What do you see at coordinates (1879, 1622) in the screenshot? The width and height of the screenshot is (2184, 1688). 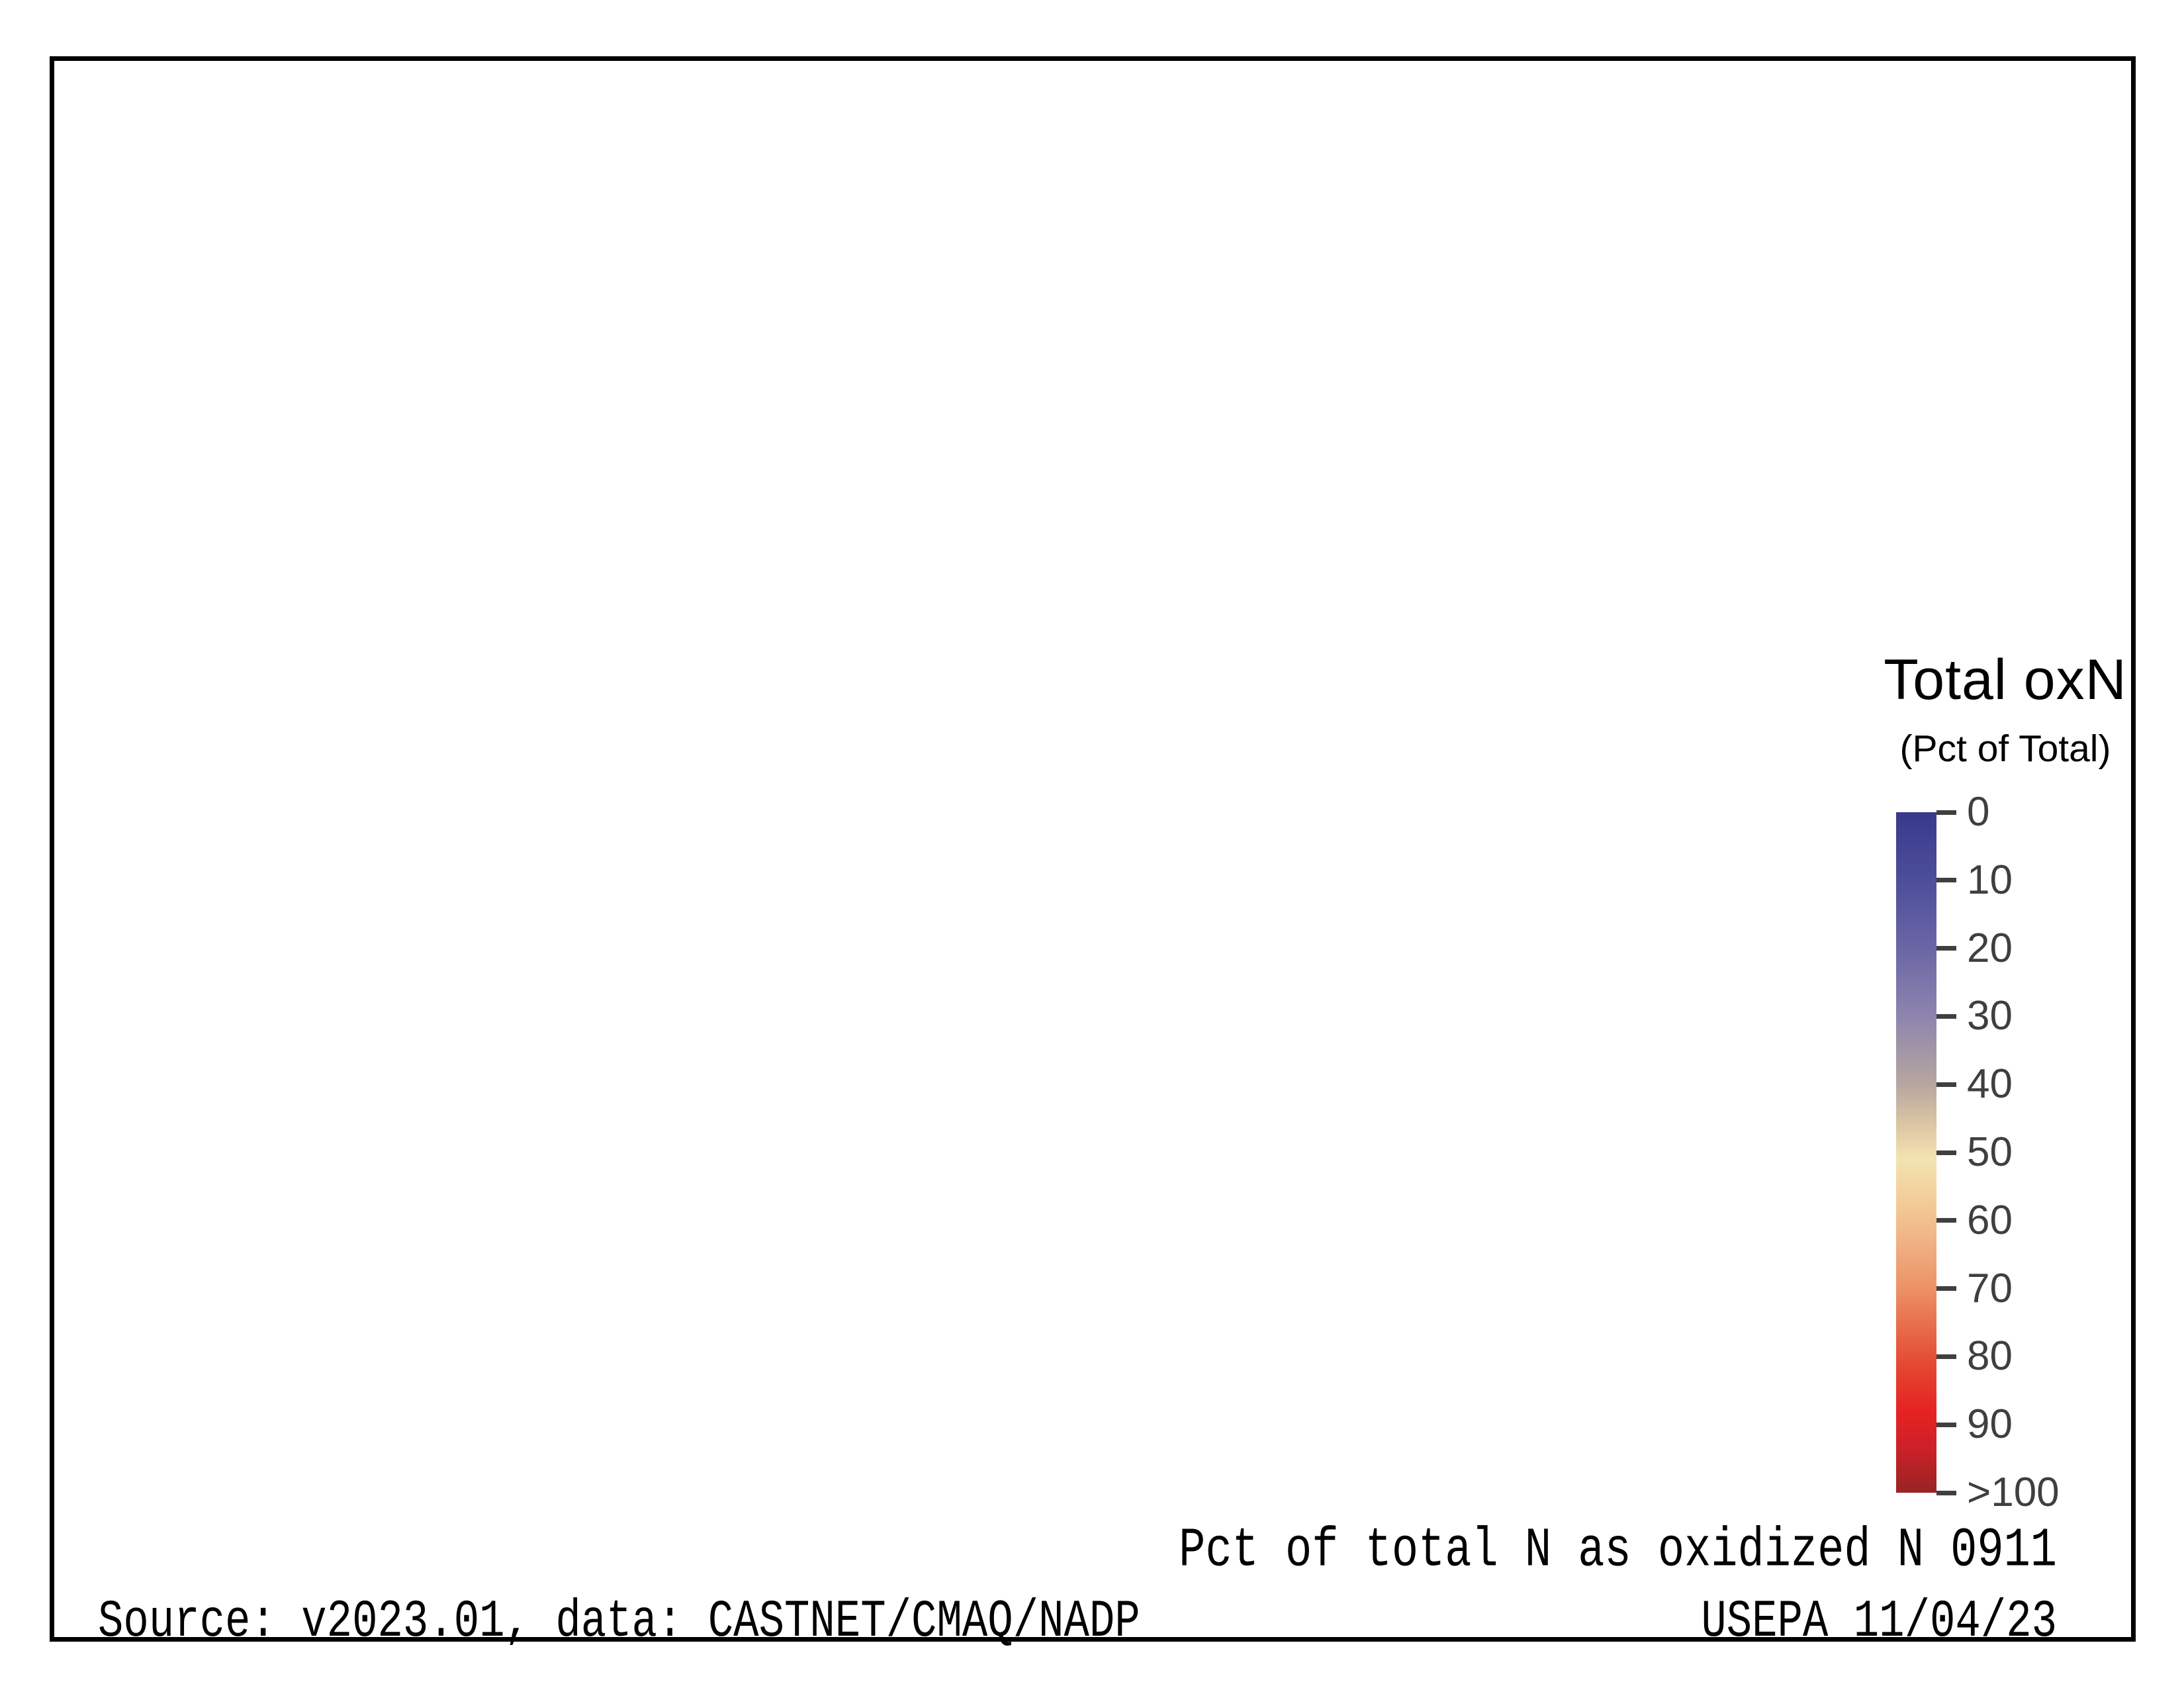 I see `caption-agency-date: USEPA 11/04/23` at bounding box center [1879, 1622].